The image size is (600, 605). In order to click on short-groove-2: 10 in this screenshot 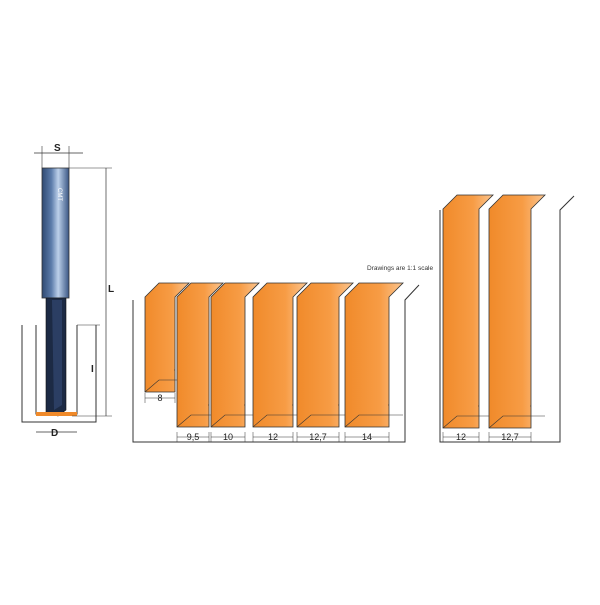, I will do `click(235, 362)`.